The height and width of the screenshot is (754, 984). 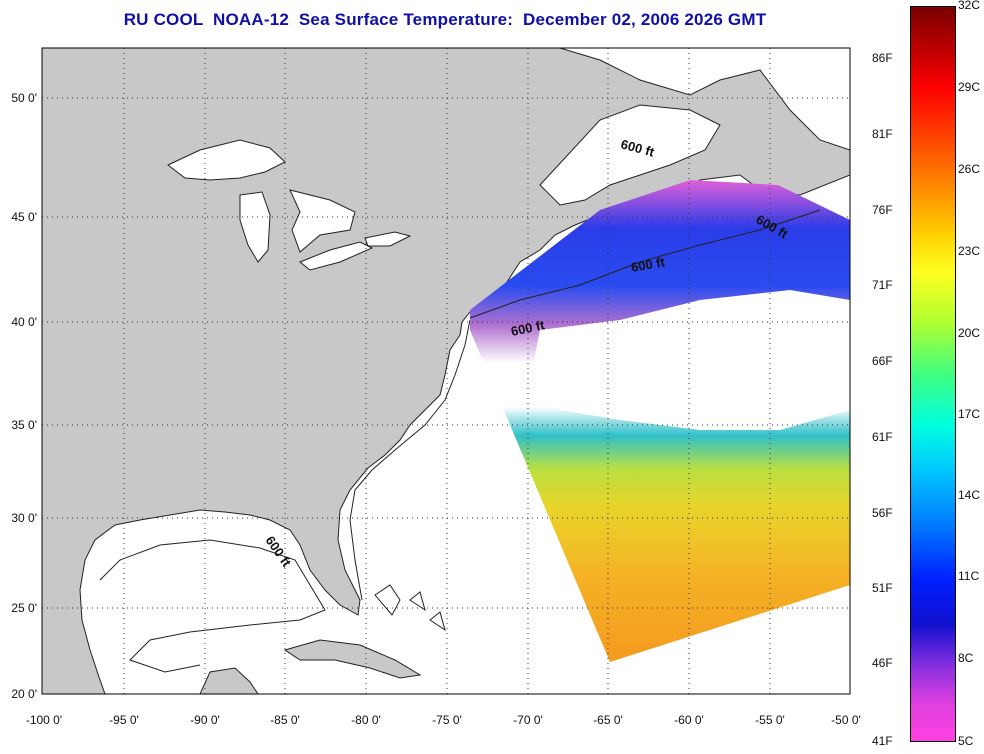 I want to click on colorbar-fahrenheit-label: 51F, so click(x=882, y=588).